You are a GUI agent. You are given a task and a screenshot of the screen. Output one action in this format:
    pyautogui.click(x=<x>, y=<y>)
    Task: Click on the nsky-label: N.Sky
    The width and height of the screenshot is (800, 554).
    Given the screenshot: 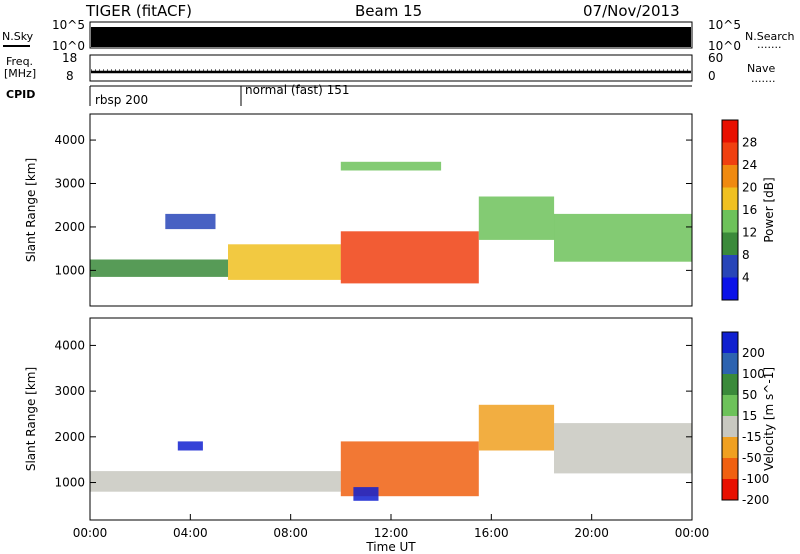 What is the action you would take?
    pyautogui.click(x=18, y=36)
    